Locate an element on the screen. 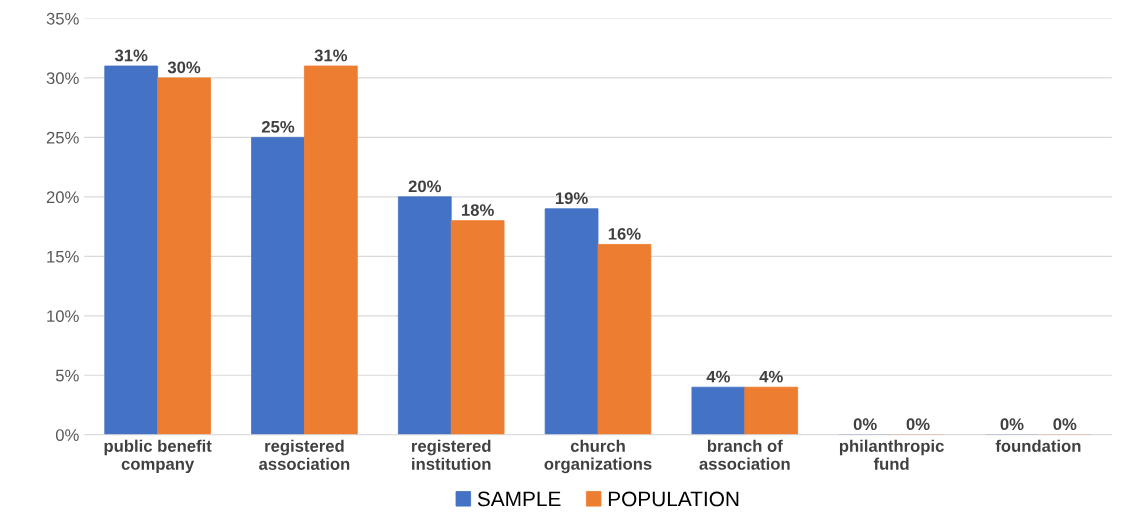 Image resolution: width=1123 pixels, height=527 pixels. x-tick-label: church organizations is located at coordinates (598, 456).